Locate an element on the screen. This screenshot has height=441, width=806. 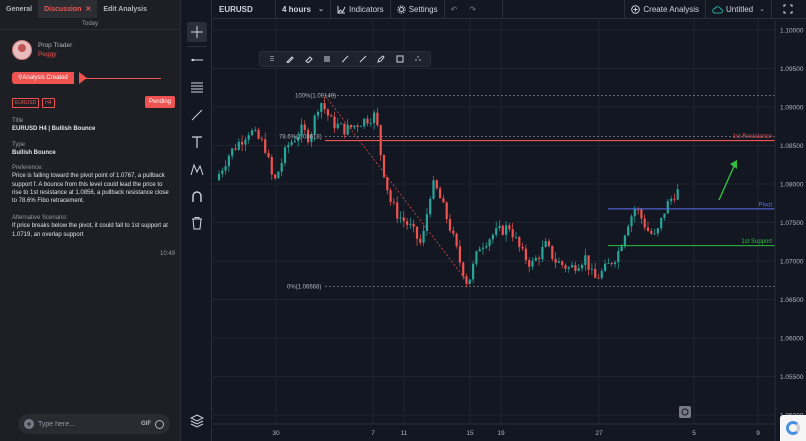
indicators-button: Indicators is located at coordinates (361, 9).